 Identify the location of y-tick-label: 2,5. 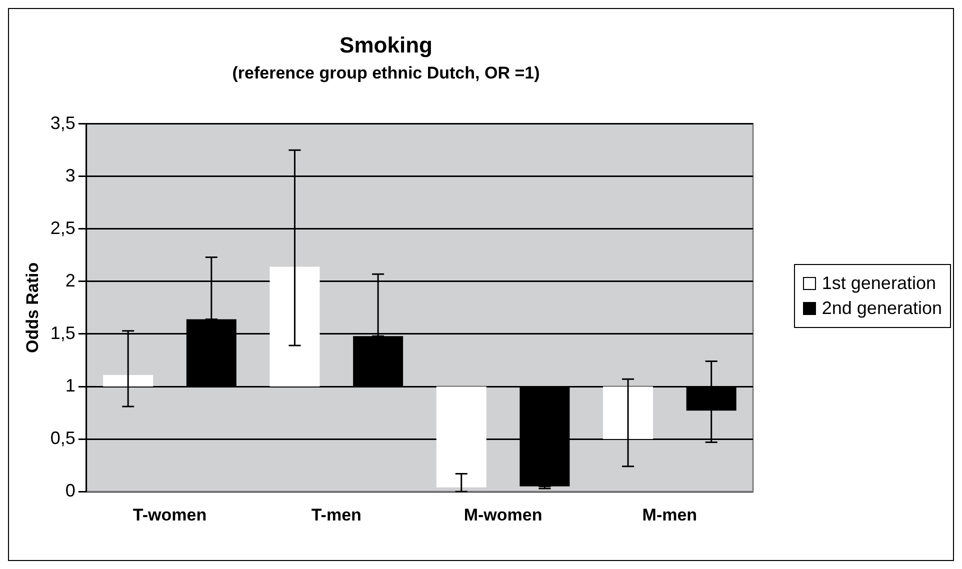
(63, 228).